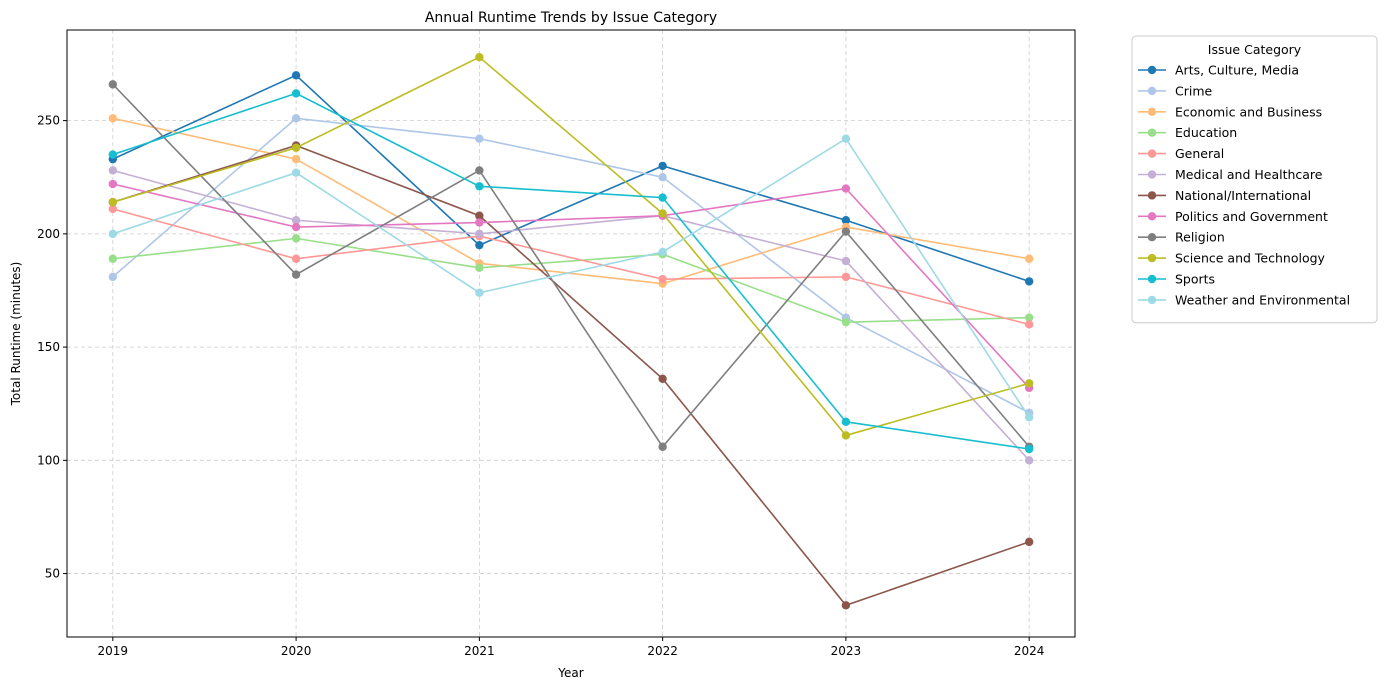  What do you see at coordinates (1029, 651) in the screenshot?
I see `x-tick-label: 2024` at bounding box center [1029, 651].